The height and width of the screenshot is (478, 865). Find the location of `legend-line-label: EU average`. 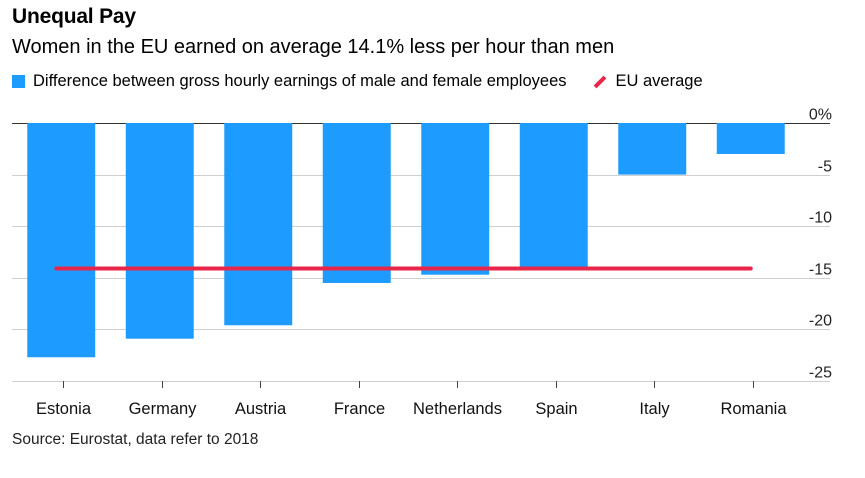

legend-line-label: EU average is located at coordinates (659, 81).